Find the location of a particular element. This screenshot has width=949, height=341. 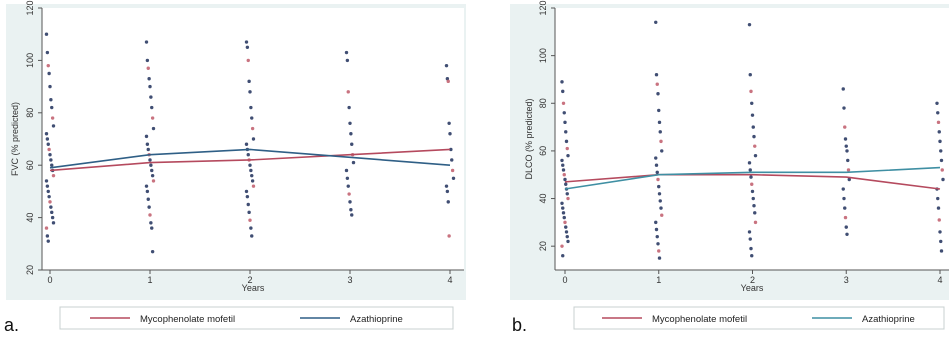

x-tick-label: 2 is located at coordinates (249, 280).